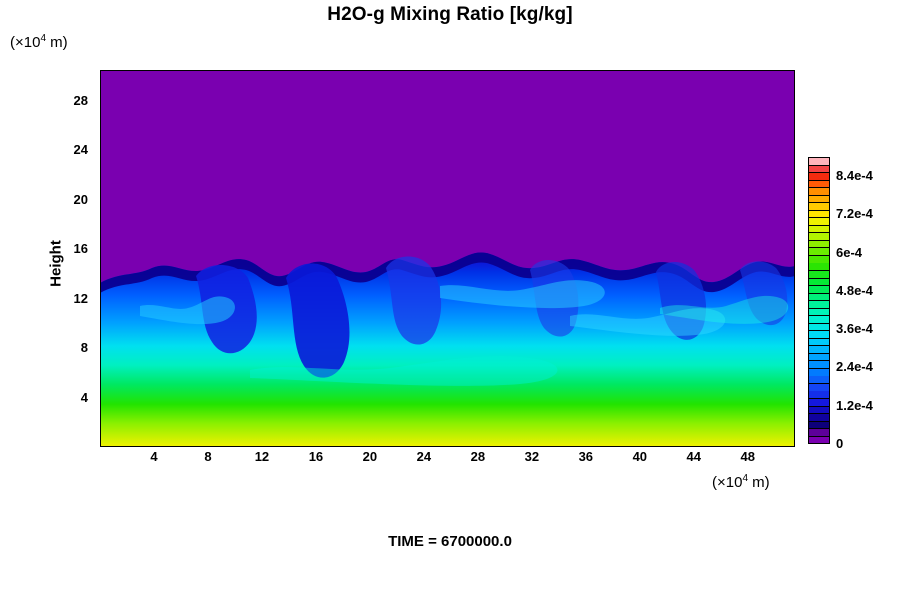  Describe the element at coordinates (724, 309) in the screenshot. I see `updraft-filament-far-right` at that location.